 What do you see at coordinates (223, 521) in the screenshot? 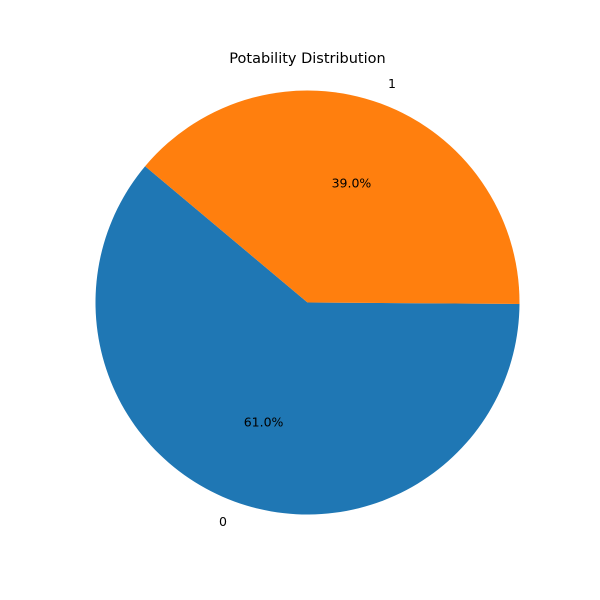
I see `slice-label-0: 0` at bounding box center [223, 521].